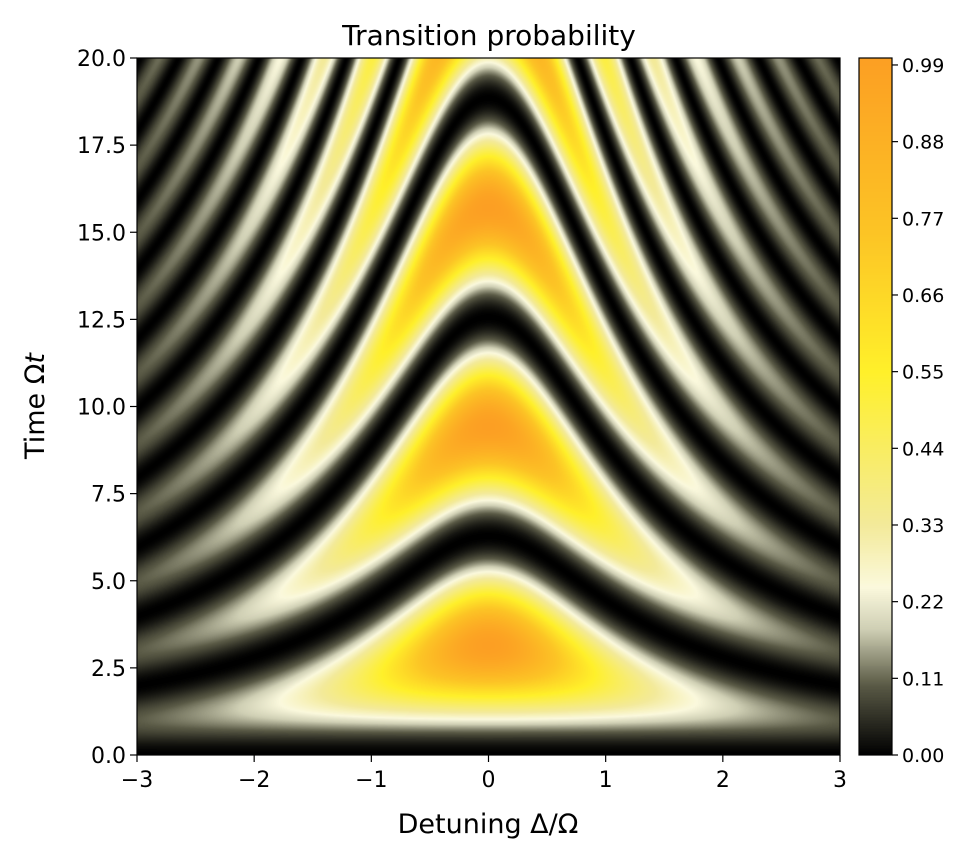  What do you see at coordinates (923, 526) in the screenshot?
I see `colorbar-tick-label: 0.33` at bounding box center [923, 526].